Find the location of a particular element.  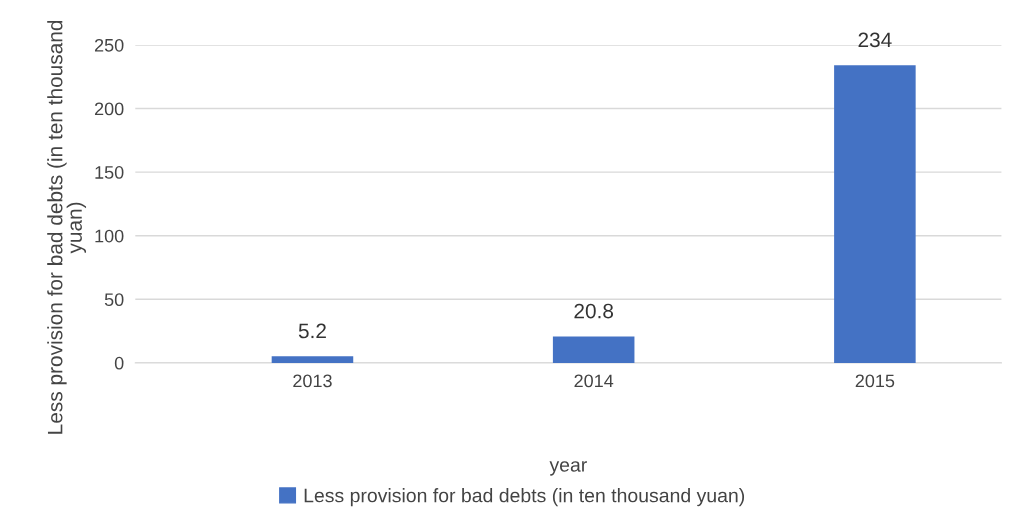

data-label: 234 is located at coordinates (875, 40).